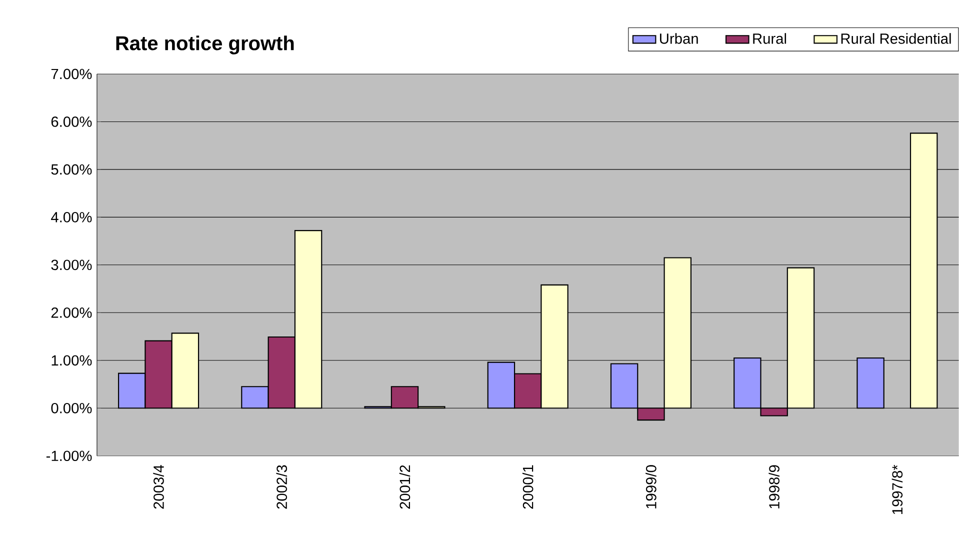 The width and height of the screenshot is (959, 538). Describe the element at coordinates (651, 486) in the screenshot. I see `x-tick-label: 1999/0` at that location.